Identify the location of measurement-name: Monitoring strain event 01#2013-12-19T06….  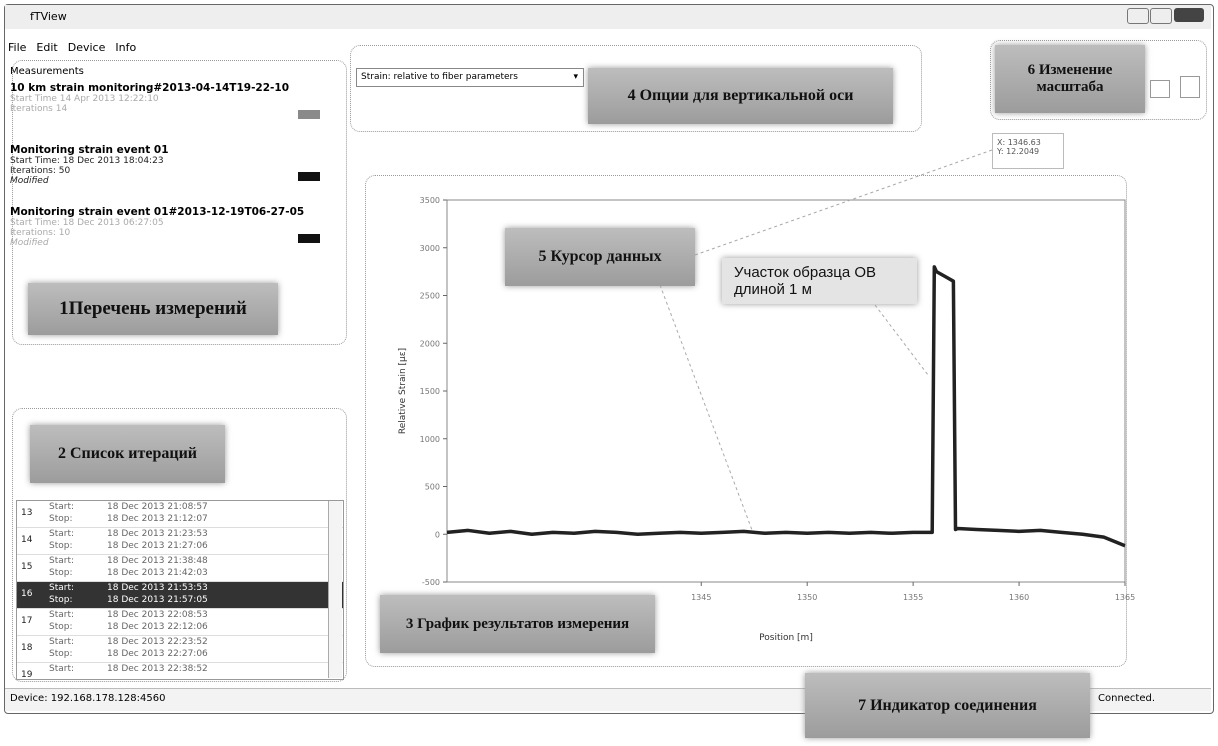
(157, 212).